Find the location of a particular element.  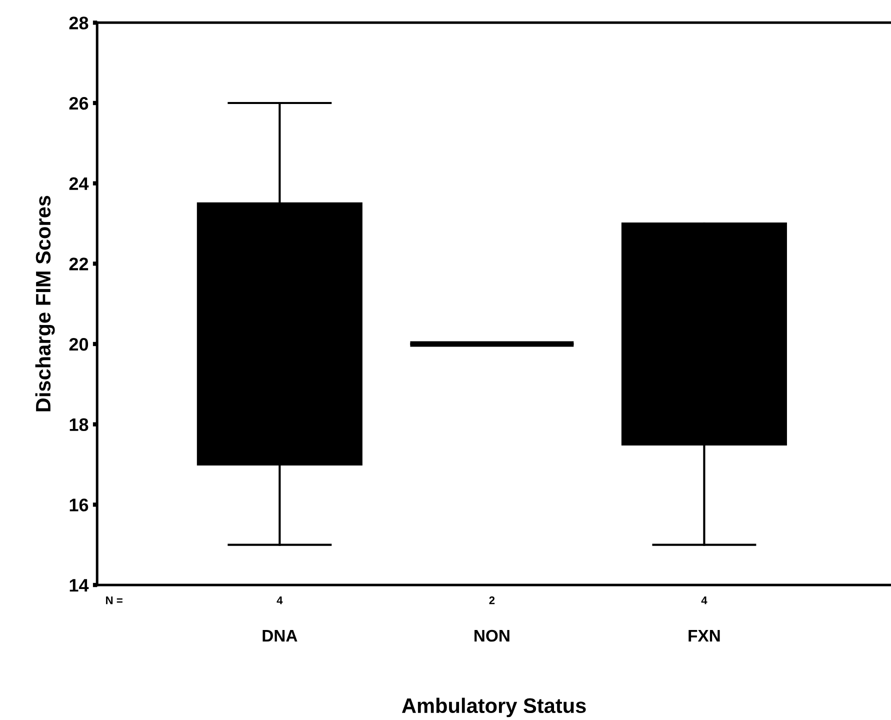

x-tick-label: DNA is located at coordinates (280, 636).